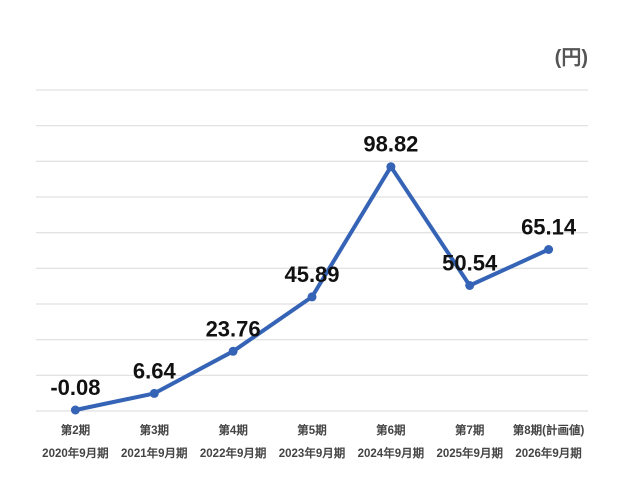  Describe the element at coordinates (155, 370) in the screenshot. I see `data-label: 6.64` at that location.